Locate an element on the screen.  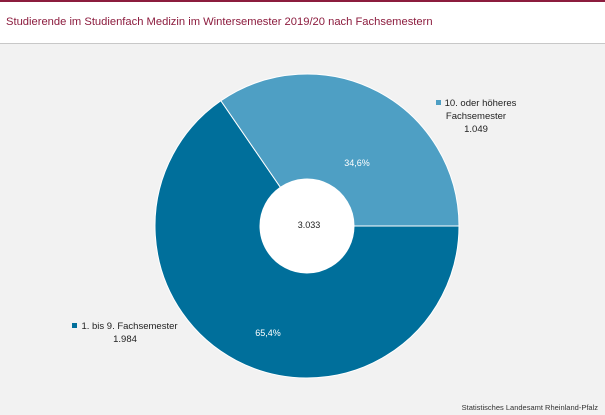
source-note: Statistisches Landesamt Rheinland-Pfalz is located at coordinates (529, 407).